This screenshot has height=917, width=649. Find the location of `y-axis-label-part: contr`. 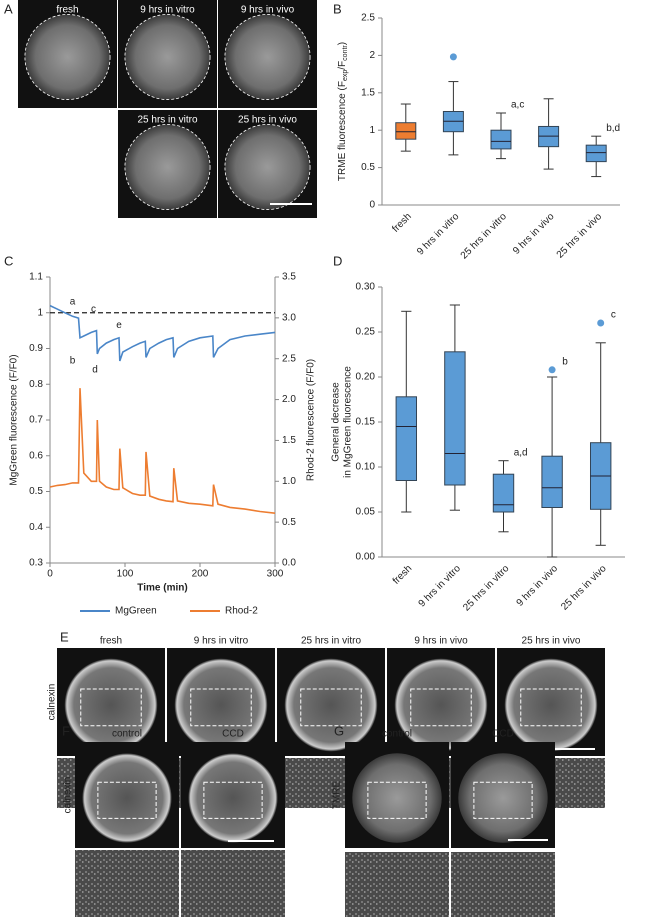

y-axis-label-part: contr is located at coordinates (345, 53).